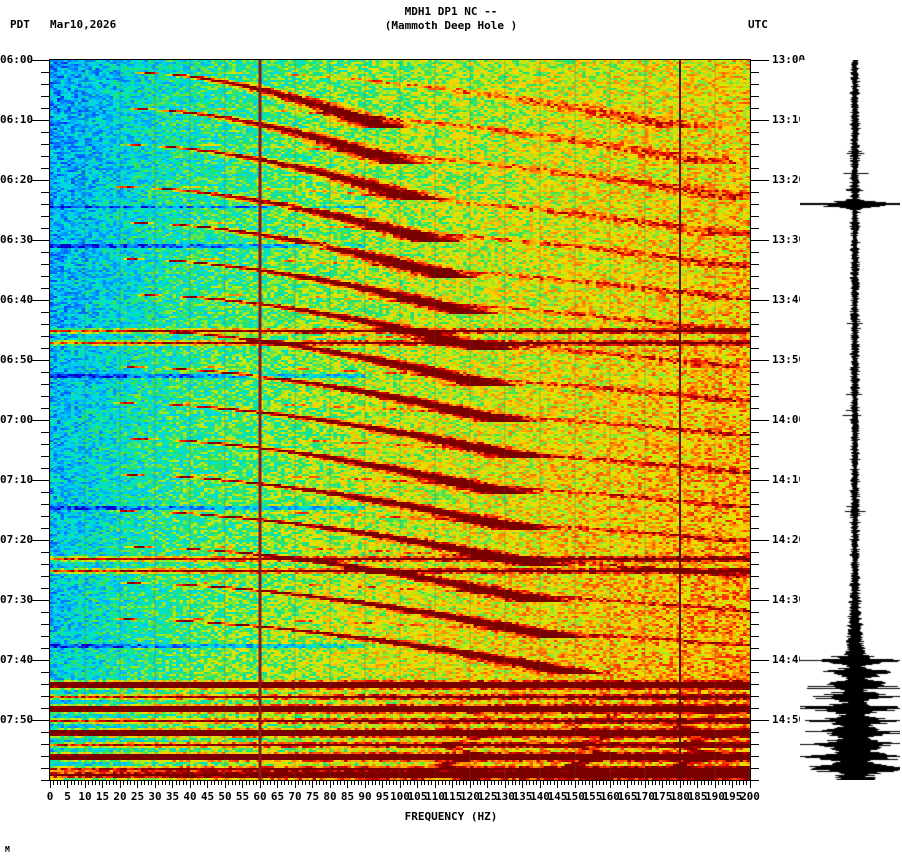 This screenshot has width=902, height=864. I want to click on freq-label: 25, so click(137, 796).